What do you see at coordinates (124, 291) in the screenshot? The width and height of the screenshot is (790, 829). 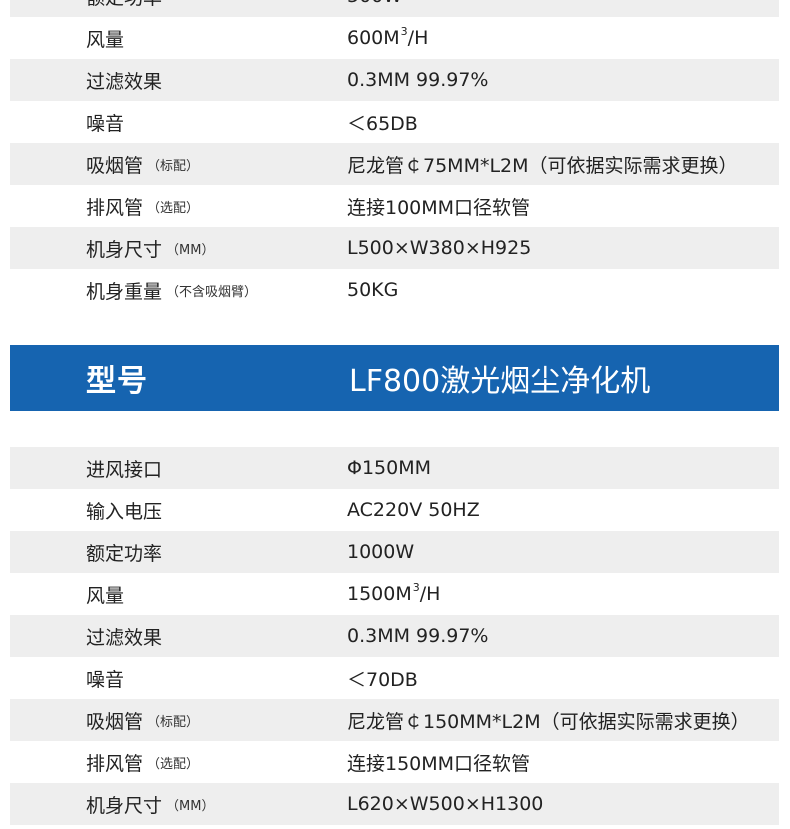 I see `spec-label-text: 机身重量` at bounding box center [124, 291].